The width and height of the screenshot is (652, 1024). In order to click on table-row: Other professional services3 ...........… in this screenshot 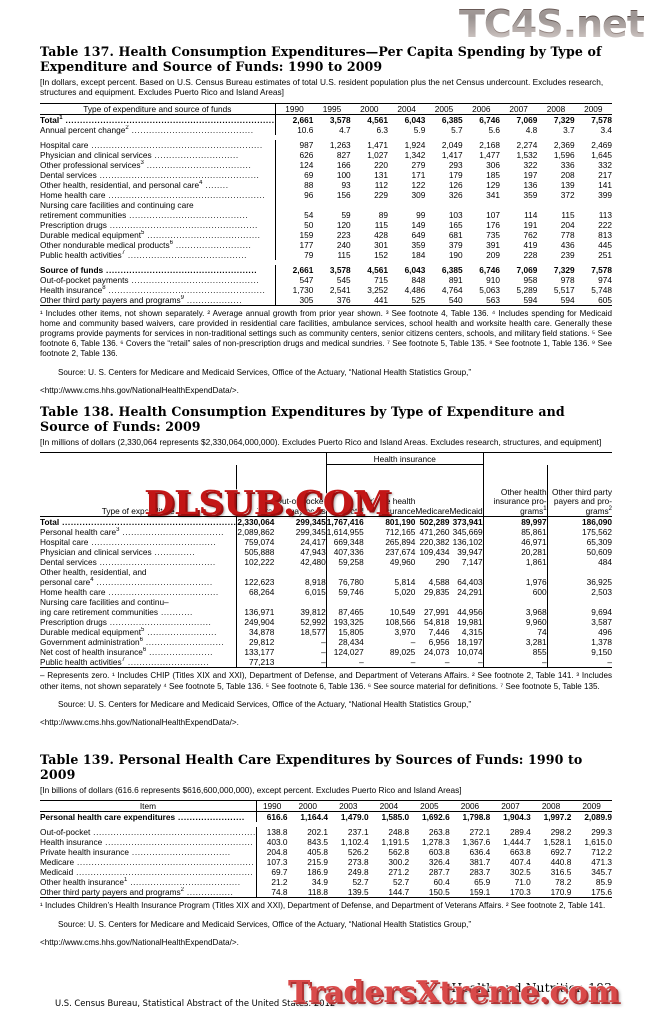, I will do `click(326, 164)`.